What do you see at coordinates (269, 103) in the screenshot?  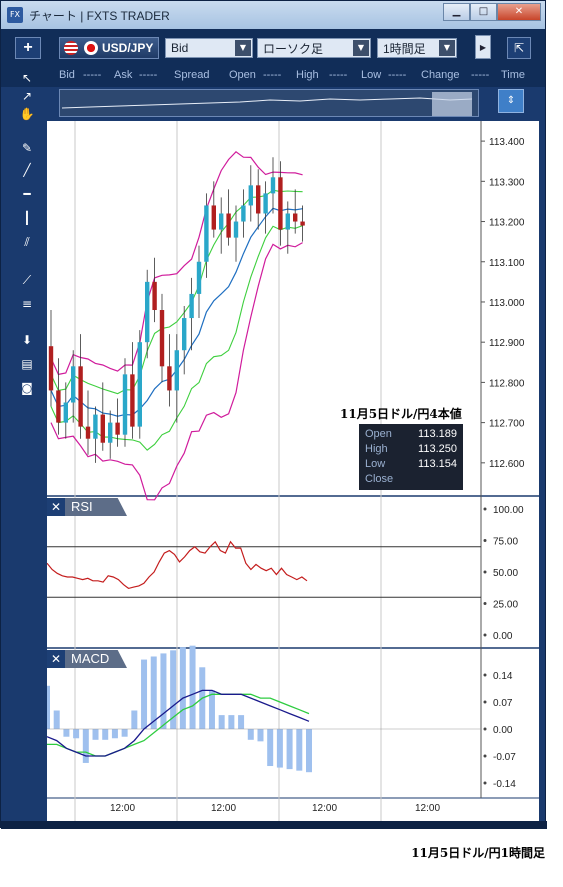 I see `overview-navigator` at bounding box center [269, 103].